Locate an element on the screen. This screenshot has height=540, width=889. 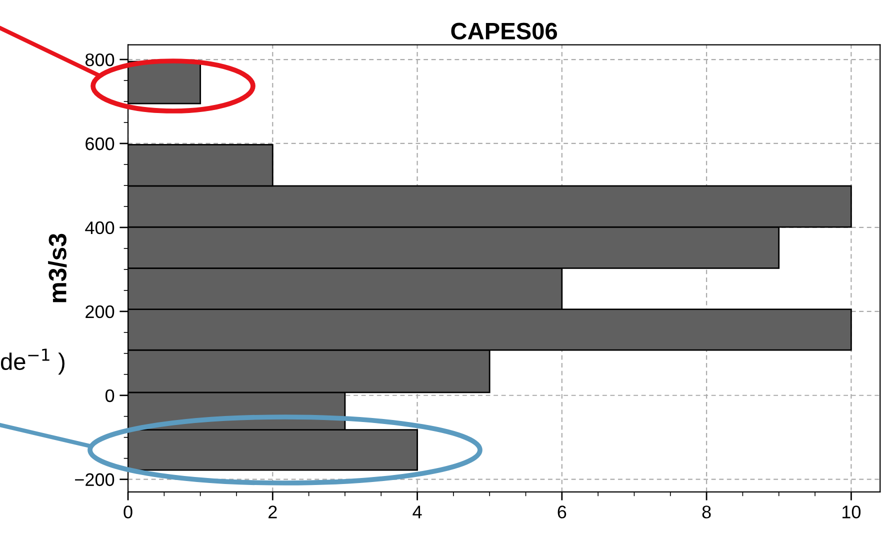
y-tick-label: 0 is located at coordinates (109, 395).